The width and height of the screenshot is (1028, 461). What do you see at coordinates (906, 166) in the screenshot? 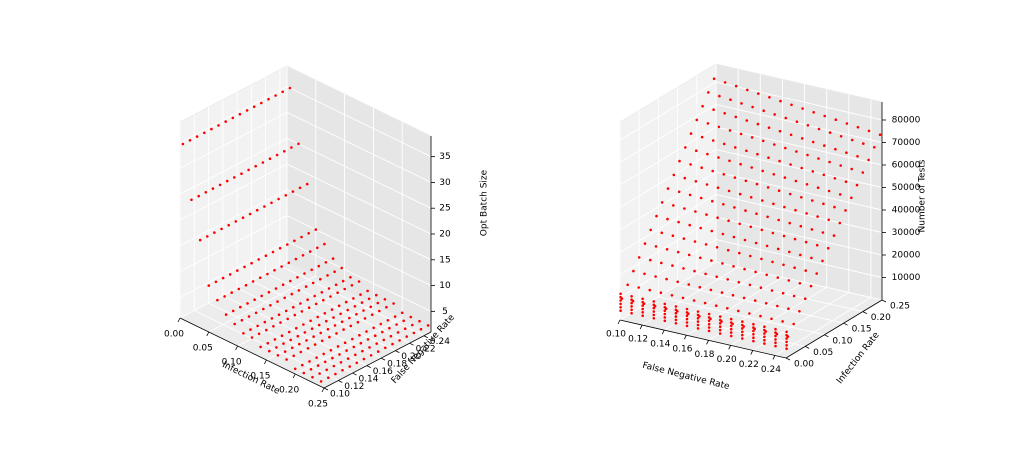
I see `number-of-tests-tick-label: 60000` at bounding box center [906, 166].